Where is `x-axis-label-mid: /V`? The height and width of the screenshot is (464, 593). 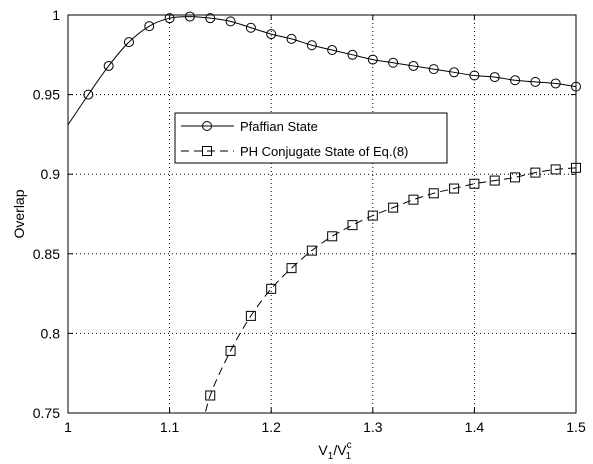
x-axis-label-mid: /V is located at coordinates (340, 450).